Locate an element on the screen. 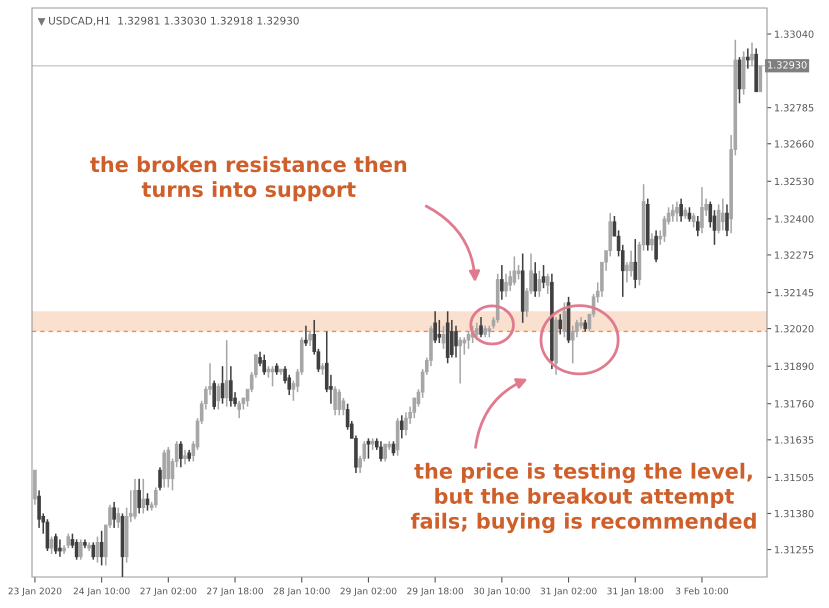 The height and width of the screenshot is (608, 829). x-tick-label: 24 Jan 10:00 is located at coordinates (102, 592).